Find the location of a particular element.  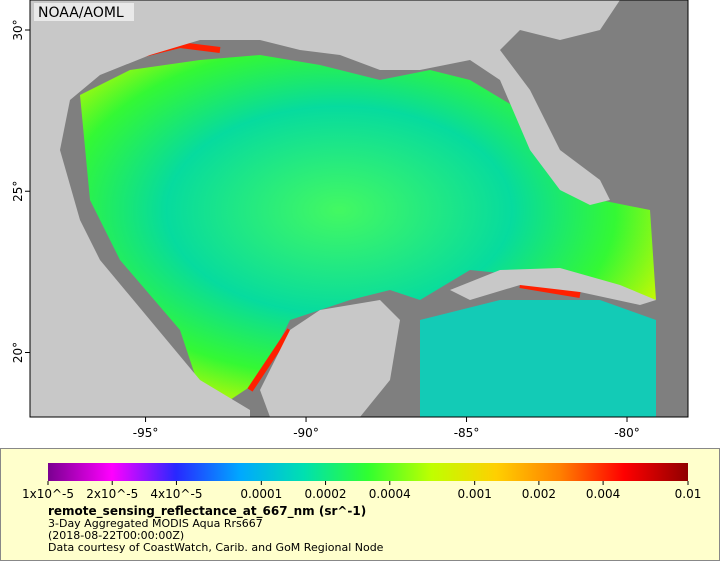

colorbar-tick-label: 0.01 is located at coordinates (688, 494).